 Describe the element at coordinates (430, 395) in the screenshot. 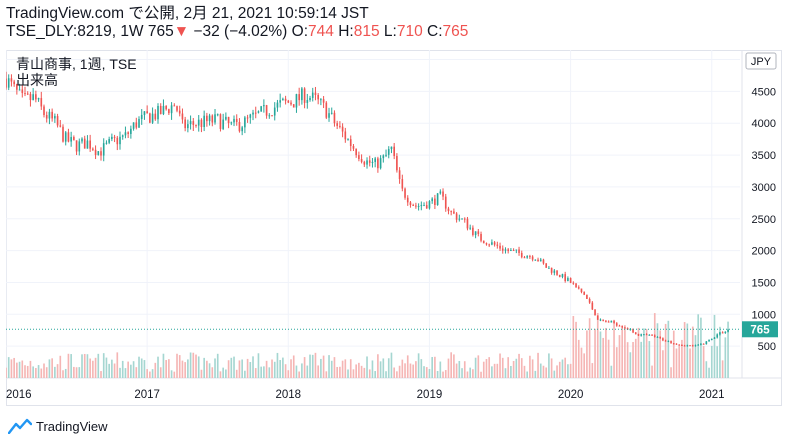

I see `x-tick-label: 2019` at that location.